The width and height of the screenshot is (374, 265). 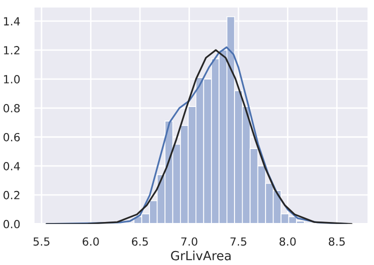 I want to click on x-tick-label: 8.5, so click(x=336, y=241).